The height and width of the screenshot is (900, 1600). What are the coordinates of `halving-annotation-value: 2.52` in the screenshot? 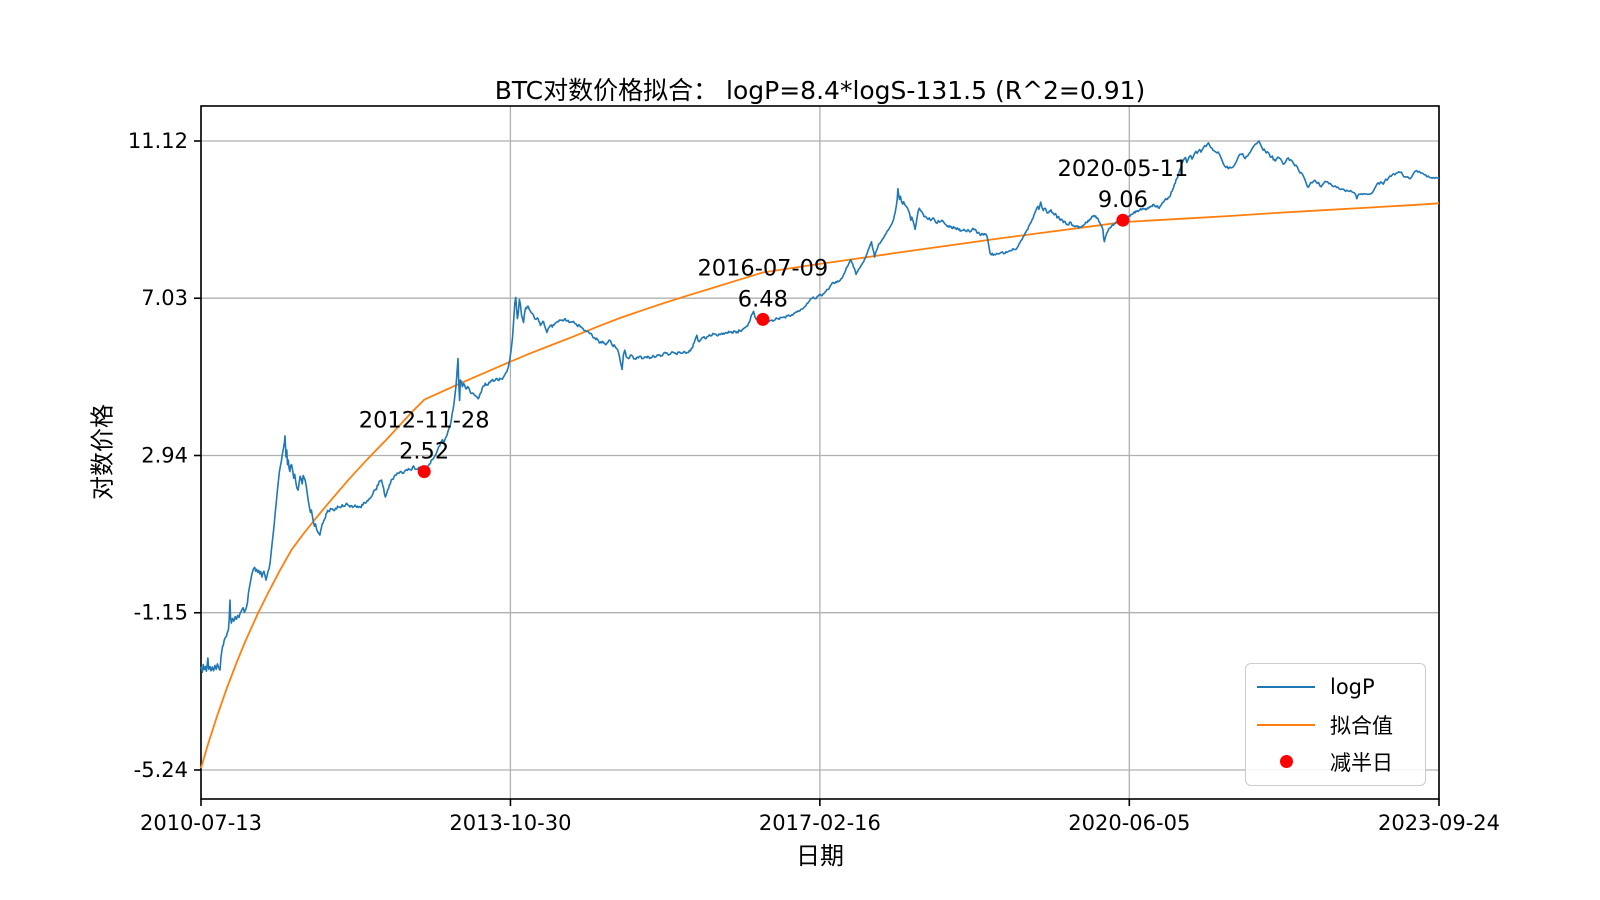 It's located at (424, 452).